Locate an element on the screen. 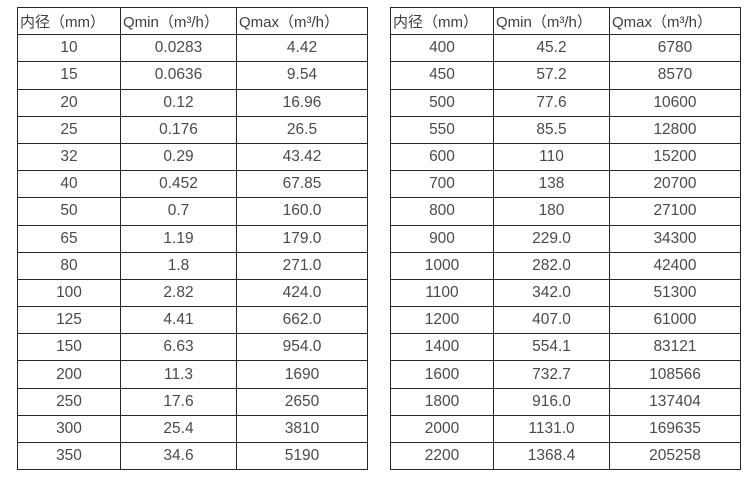 Image resolution: width=750 pixels, height=483 pixels. table-row: 250 17.6 2650 is located at coordinates (192, 401).